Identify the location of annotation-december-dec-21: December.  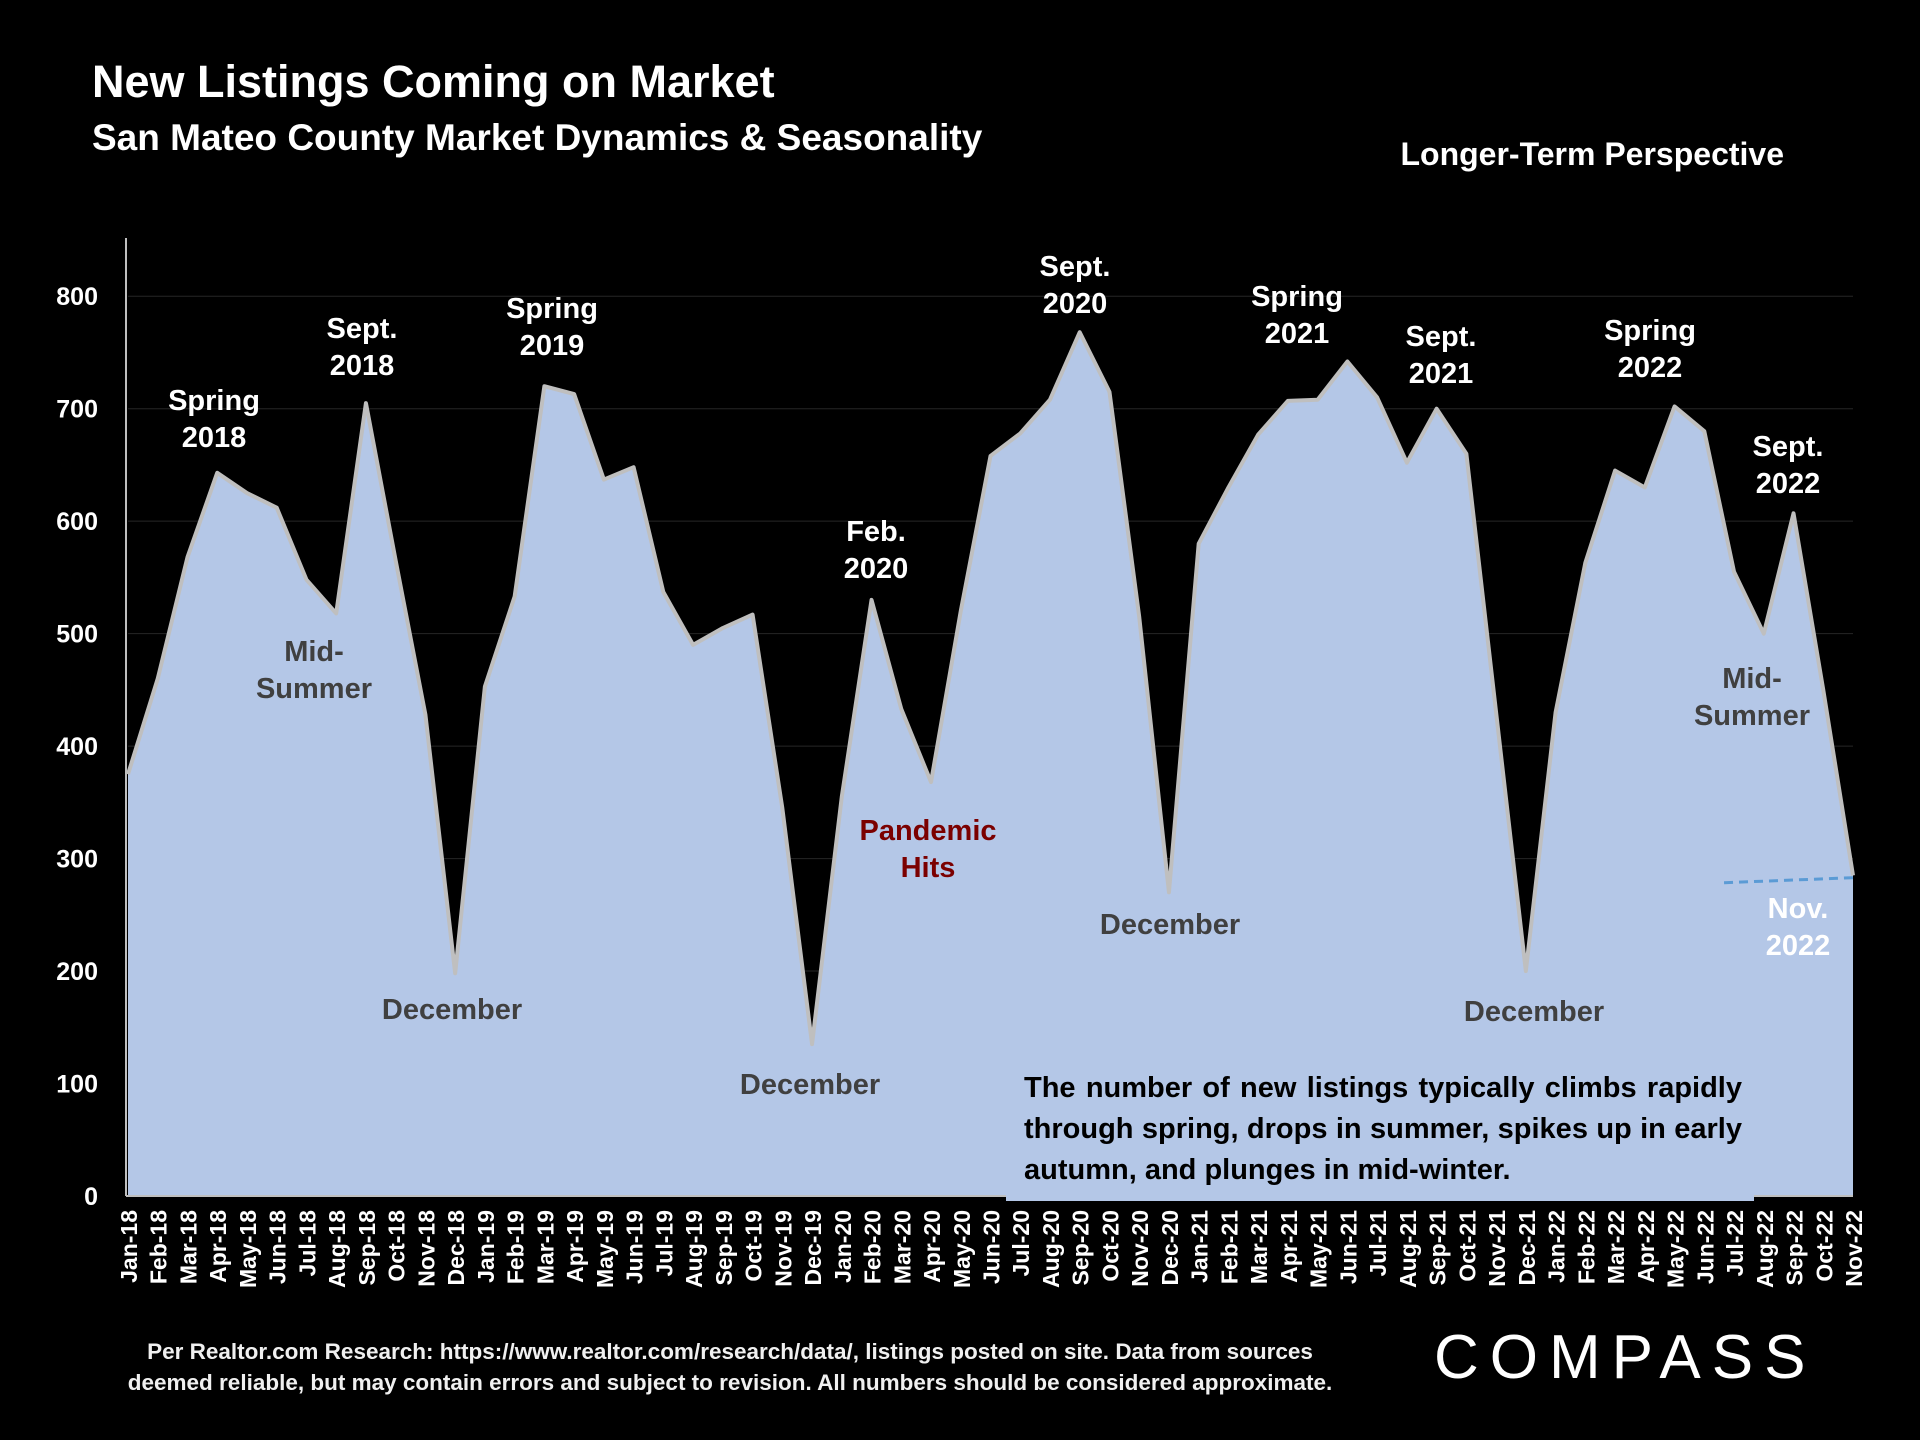
(1534, 1012).